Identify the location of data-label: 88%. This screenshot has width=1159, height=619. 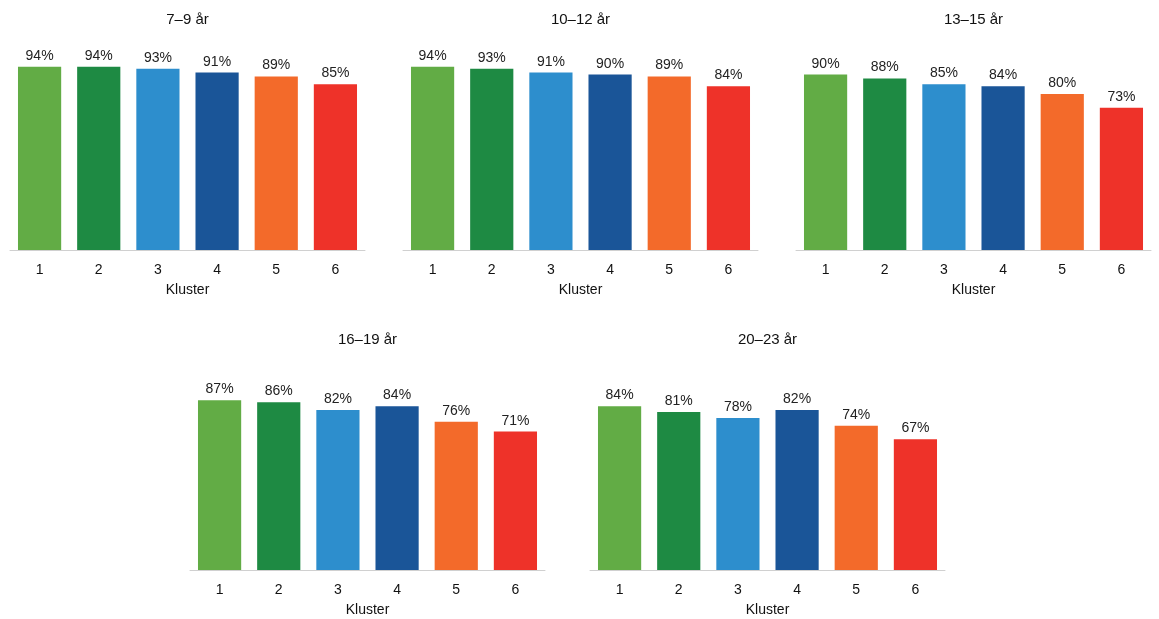
(884, 66).